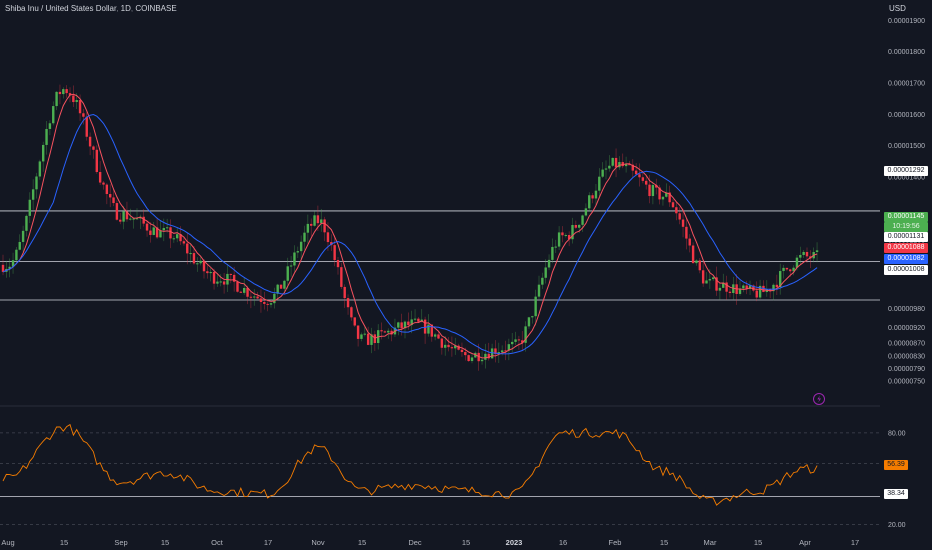 The height and width of the screenshot is (550, 932). Describe the element at coordinates (906, 356) in the screenshot. I see `price-tick-label: 0.00000830` at that location.